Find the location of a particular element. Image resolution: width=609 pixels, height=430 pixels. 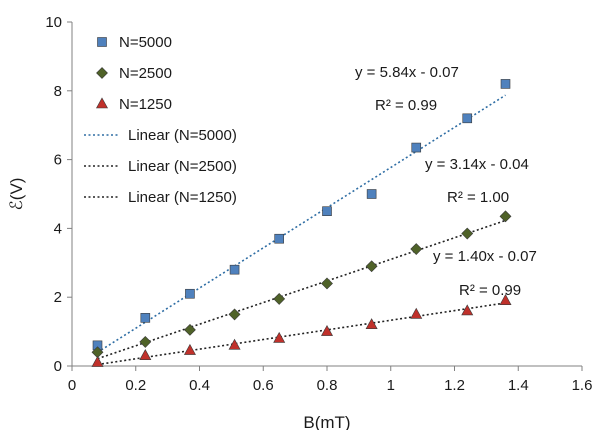

trendline-equation: y = 1.40x - 0.07 is located at coordinates (485, 256).